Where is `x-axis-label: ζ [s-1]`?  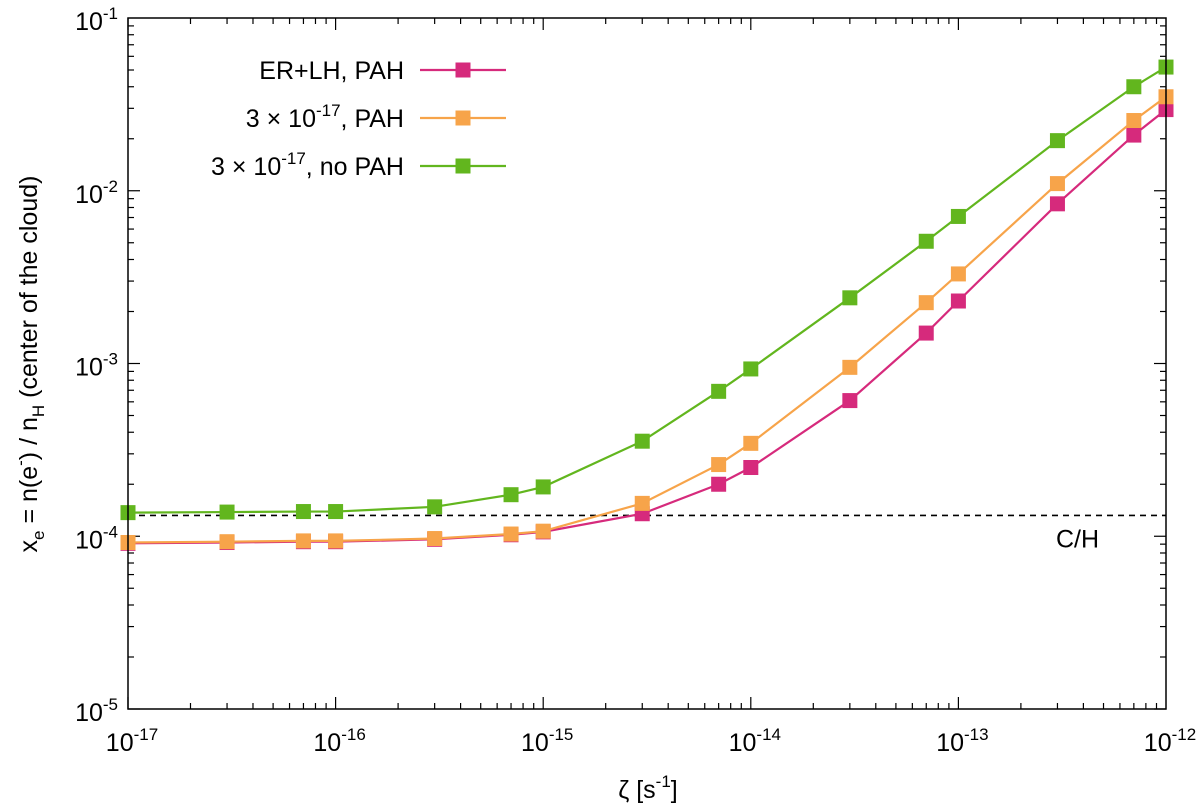
x-axis-label: ζ [s-1] is located at coordinates (648, 788).